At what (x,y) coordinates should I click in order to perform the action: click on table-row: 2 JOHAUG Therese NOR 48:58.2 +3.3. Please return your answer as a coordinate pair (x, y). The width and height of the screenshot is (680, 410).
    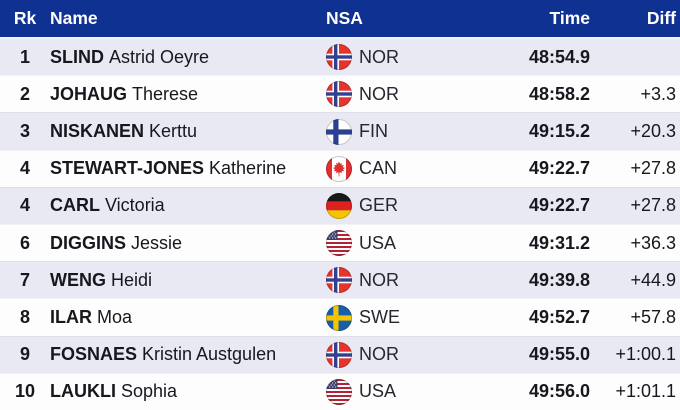
    Looking at the image, I should click on (340, 94).